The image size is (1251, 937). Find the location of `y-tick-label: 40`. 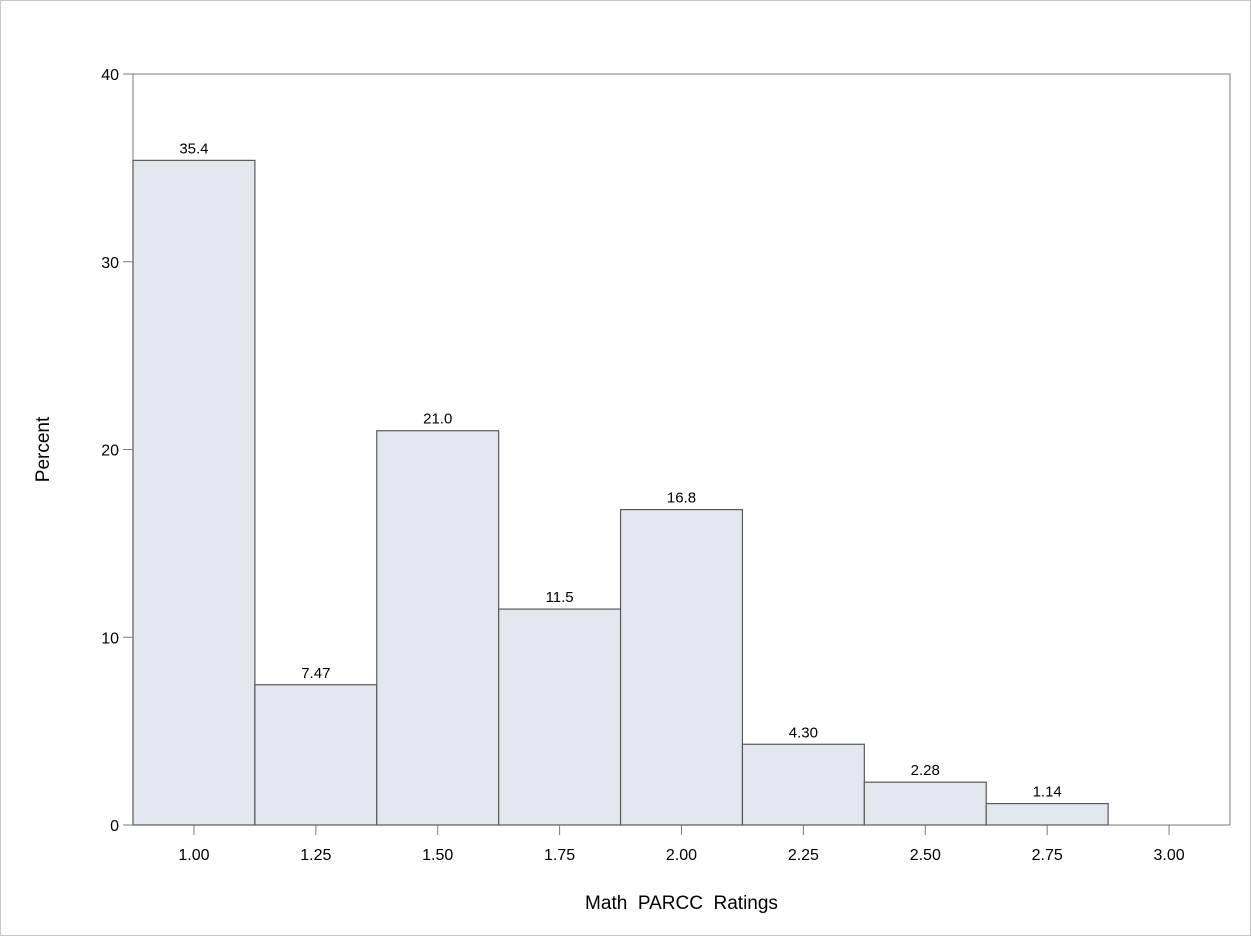

y-tick-label: 40 is located at coordinates (110, 75).